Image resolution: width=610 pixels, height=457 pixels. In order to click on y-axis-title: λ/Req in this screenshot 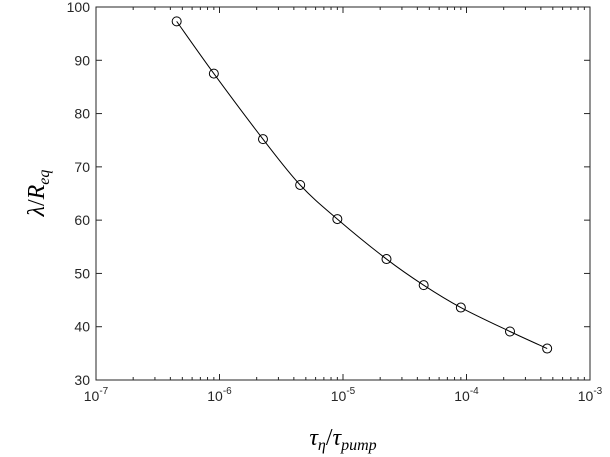, I will do `click(38, 194)`.